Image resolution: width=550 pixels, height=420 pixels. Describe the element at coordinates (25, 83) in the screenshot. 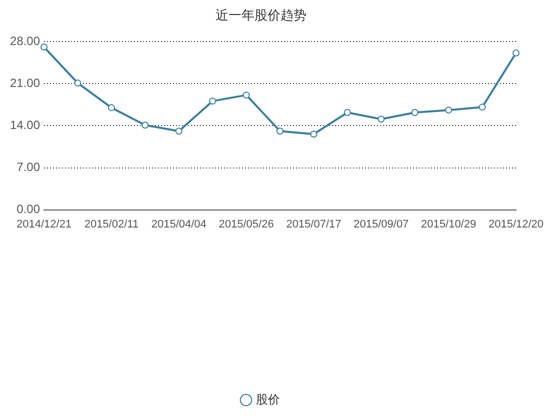

I see `y-tick-label: 21.00` at that location.